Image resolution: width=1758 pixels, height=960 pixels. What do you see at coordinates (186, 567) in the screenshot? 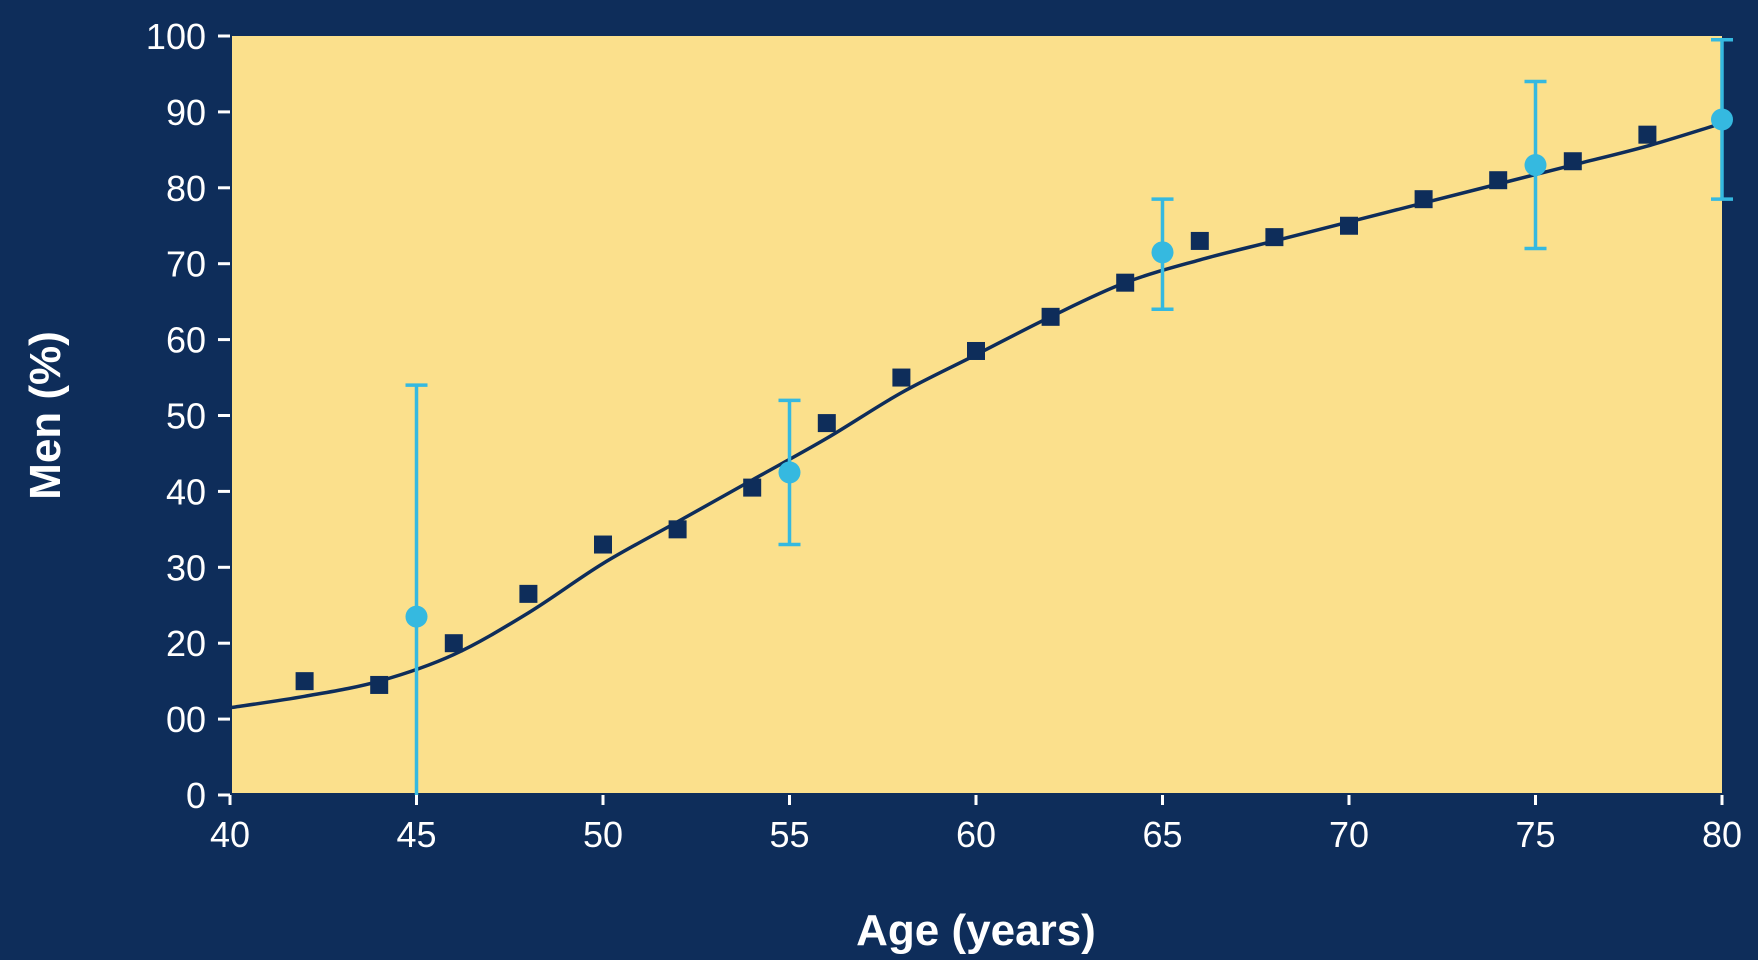
I see `y-tick-label: 30` at bounding box center [186, 567].